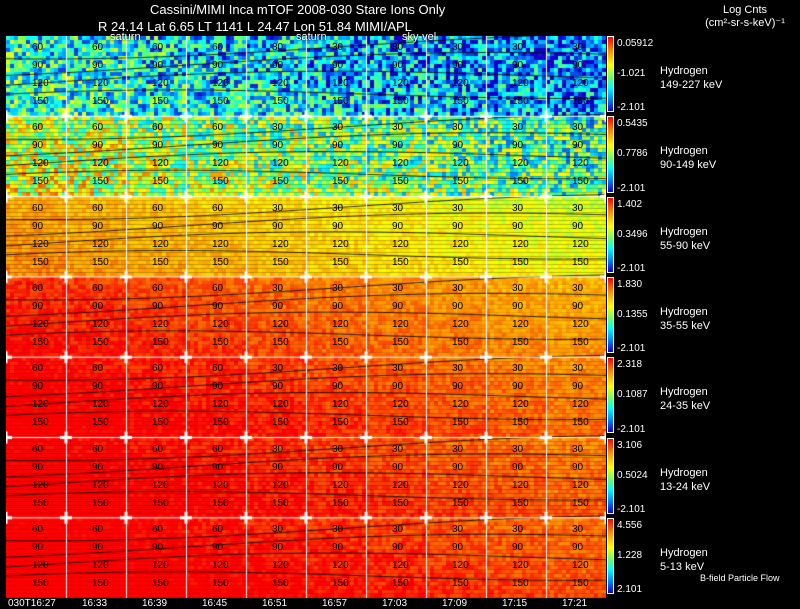 The height and width of the screenshot is (609, 800). What do you see at coordinates (630, 555) in the screenshot?
I see `colorbar-value: 1.228` at bounding box center [630, 555].